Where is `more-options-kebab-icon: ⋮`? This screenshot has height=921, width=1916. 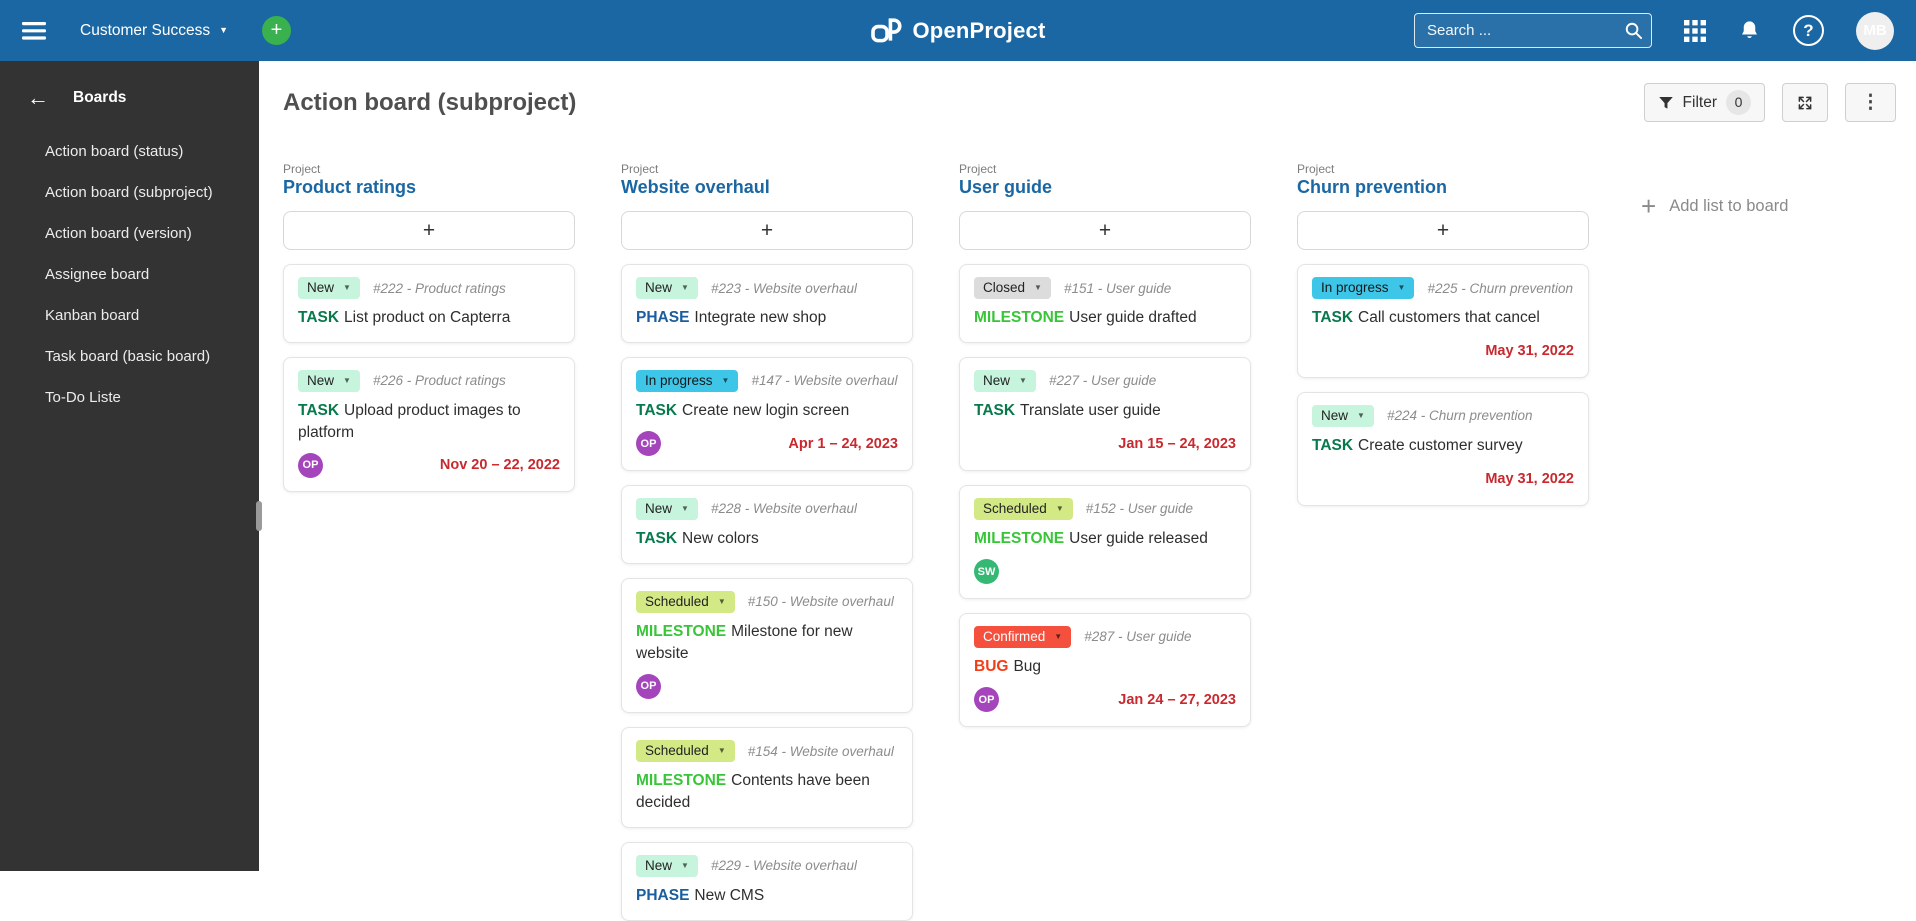 more-options-kebab-icon: ⋮ is located at coordinates (1870, 102).